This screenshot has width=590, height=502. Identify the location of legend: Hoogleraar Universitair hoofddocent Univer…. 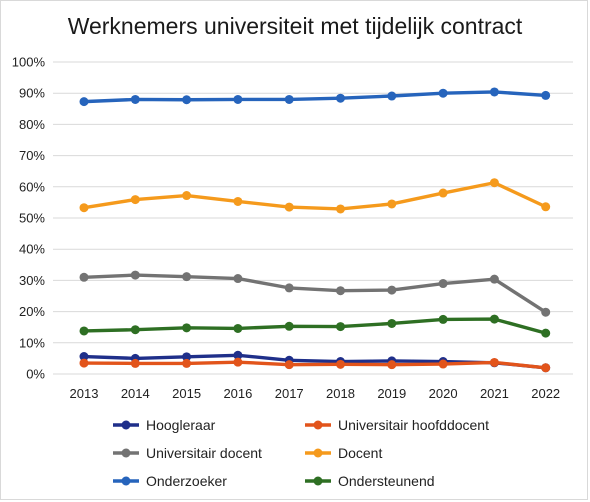
(301, 453).